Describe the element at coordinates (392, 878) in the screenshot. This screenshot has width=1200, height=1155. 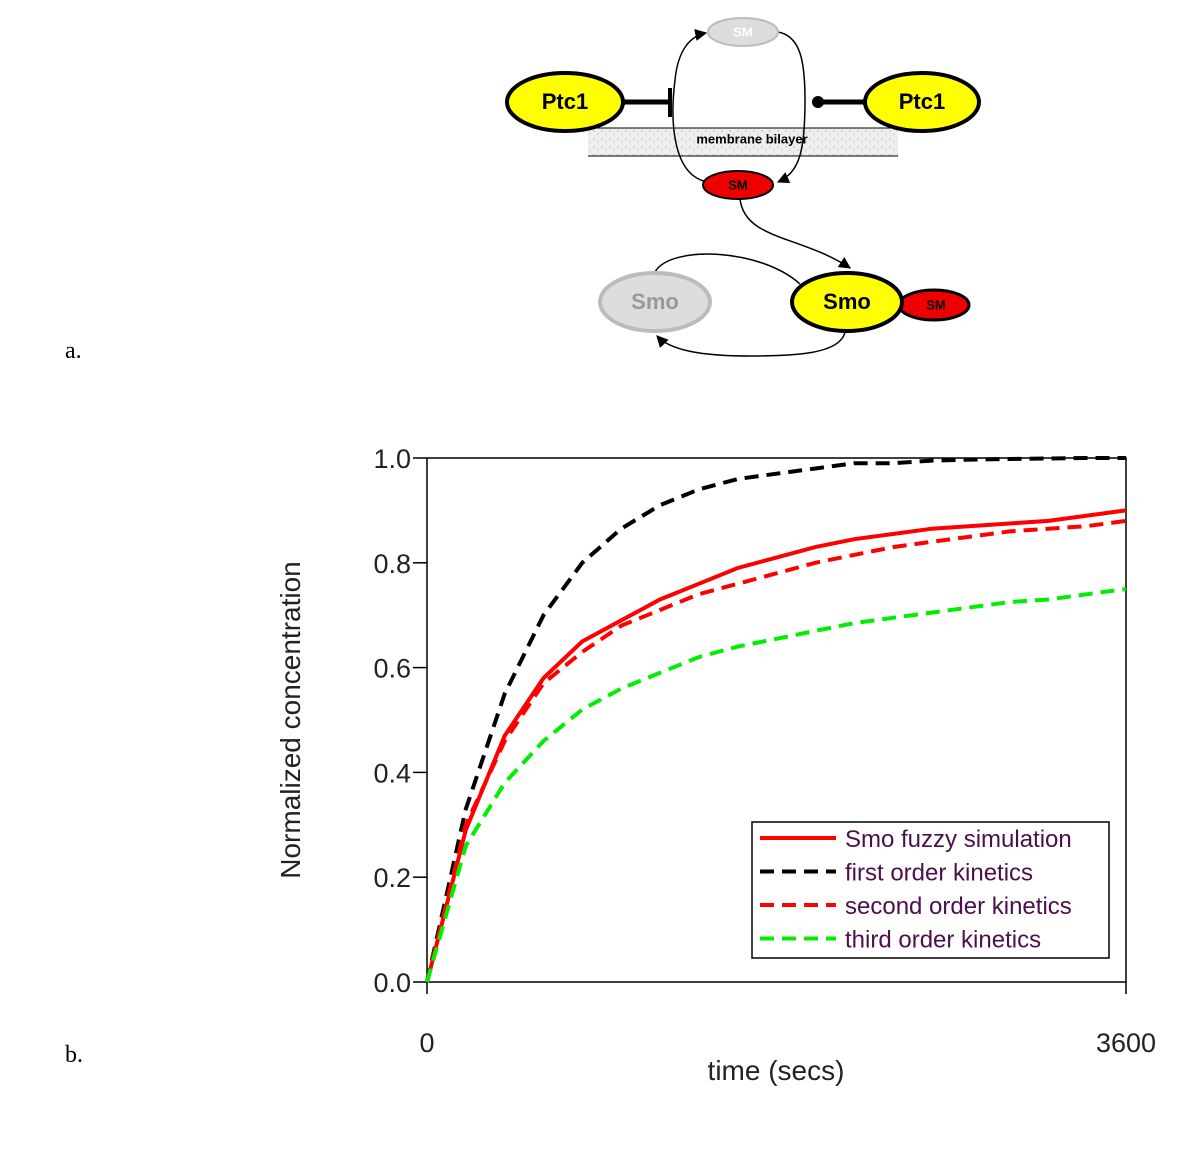
I see `y-tick-label: 0.2` at that location.